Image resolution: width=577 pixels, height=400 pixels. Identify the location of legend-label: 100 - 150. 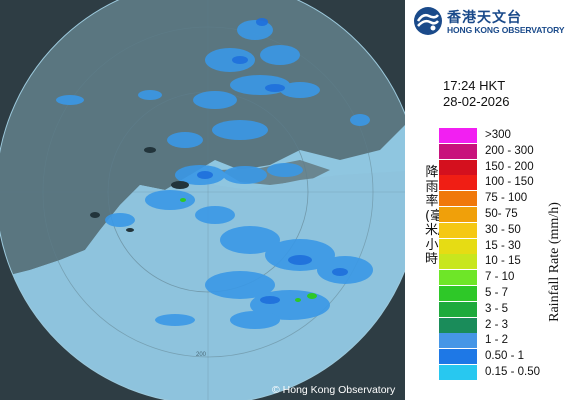
(509, 182).